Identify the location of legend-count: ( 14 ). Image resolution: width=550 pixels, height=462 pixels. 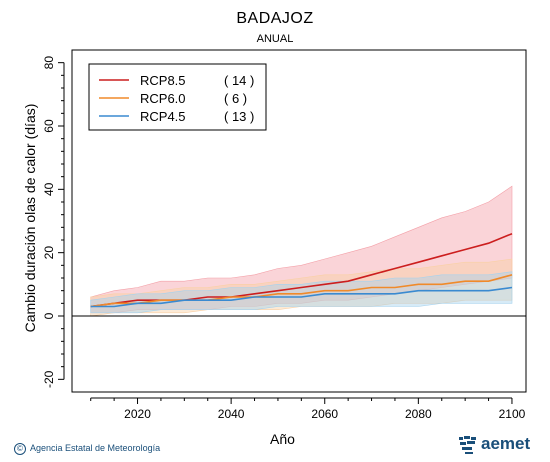
(239, 80).